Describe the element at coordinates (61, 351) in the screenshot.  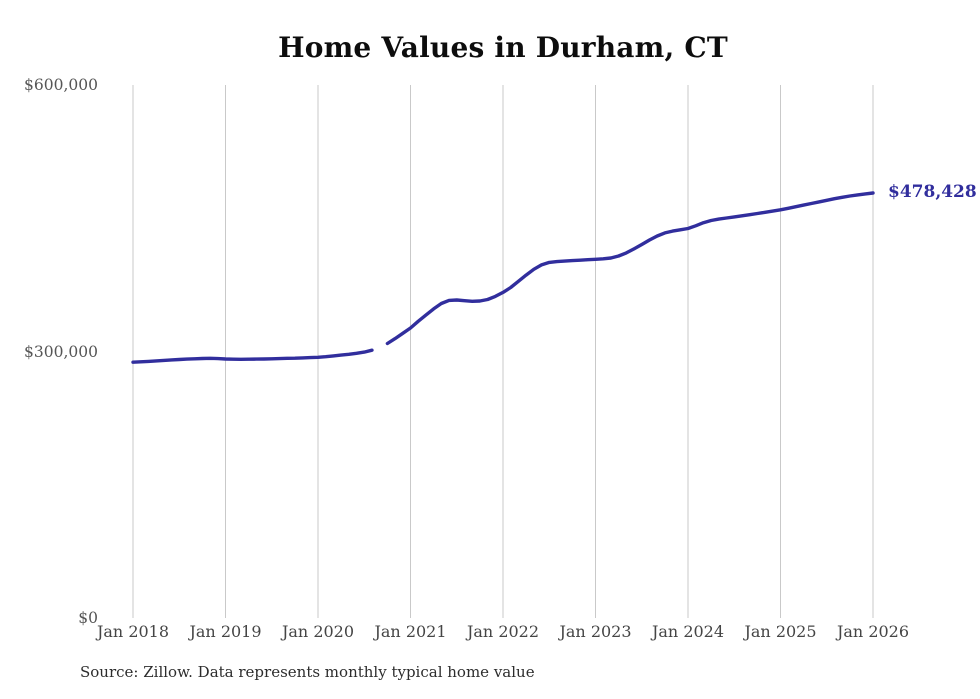
I see `y-tick-label: $300,000` at that location.